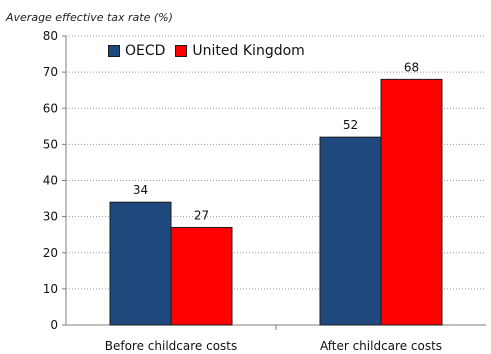 The image size is (491, 354). I want to click on legend-label-oecd: OECD, so click(145, 51).